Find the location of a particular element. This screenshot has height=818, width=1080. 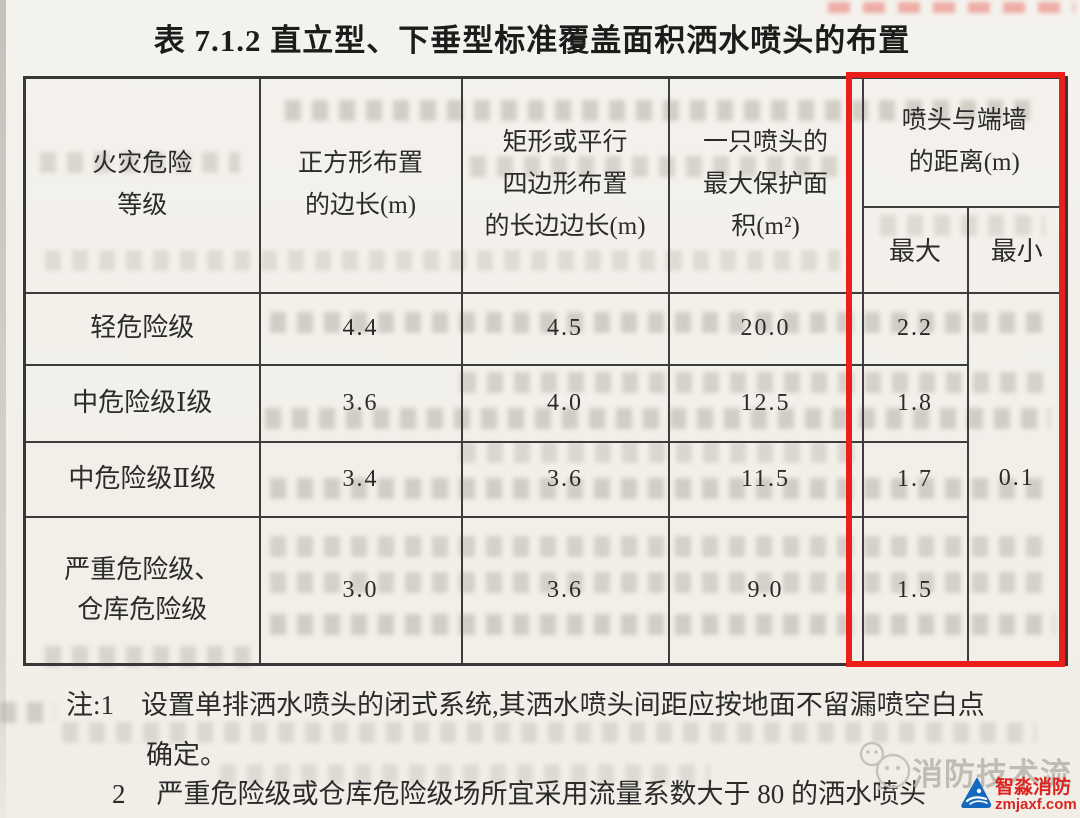

cell-wall-max: 2.2 is located at coordinates (915, 328).